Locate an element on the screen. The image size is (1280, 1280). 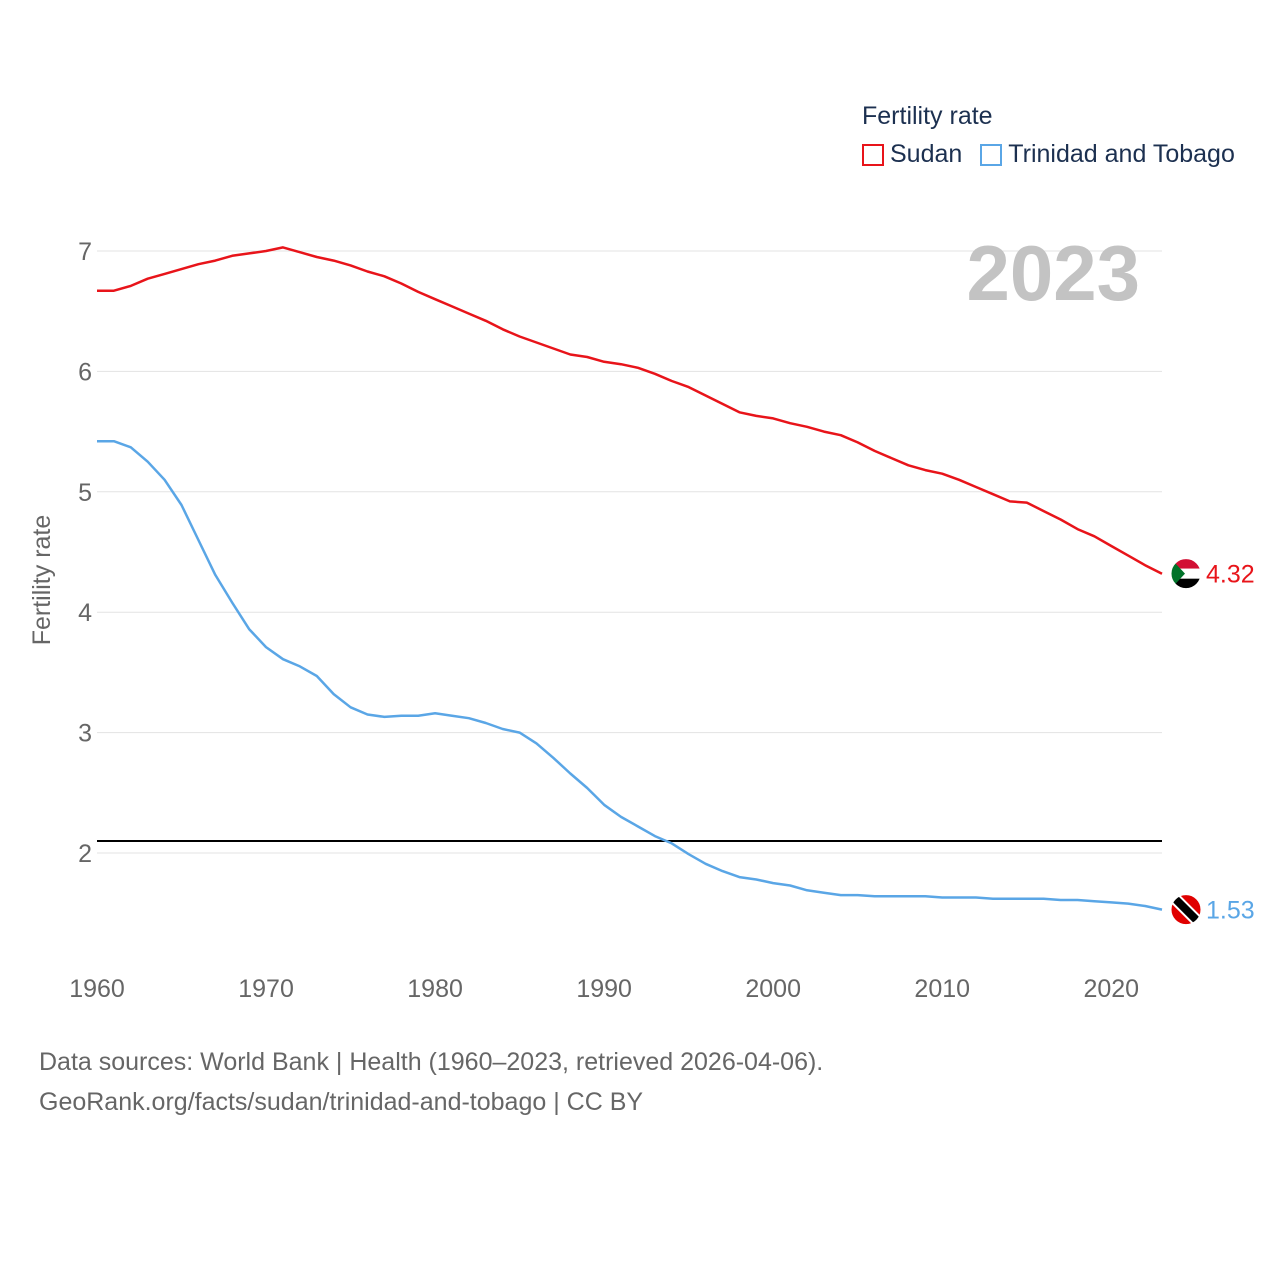
y-axis-label: Fertility rate is located at coordinates (42, 580).